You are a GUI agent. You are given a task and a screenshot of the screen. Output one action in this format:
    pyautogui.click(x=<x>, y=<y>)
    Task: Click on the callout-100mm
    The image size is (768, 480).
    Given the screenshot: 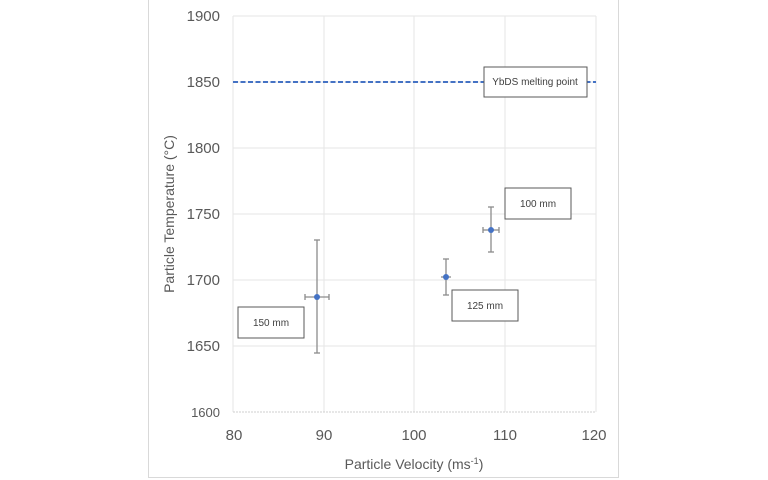 What is the action you would take?
    pyautogui.click(x=538, y=203)
    